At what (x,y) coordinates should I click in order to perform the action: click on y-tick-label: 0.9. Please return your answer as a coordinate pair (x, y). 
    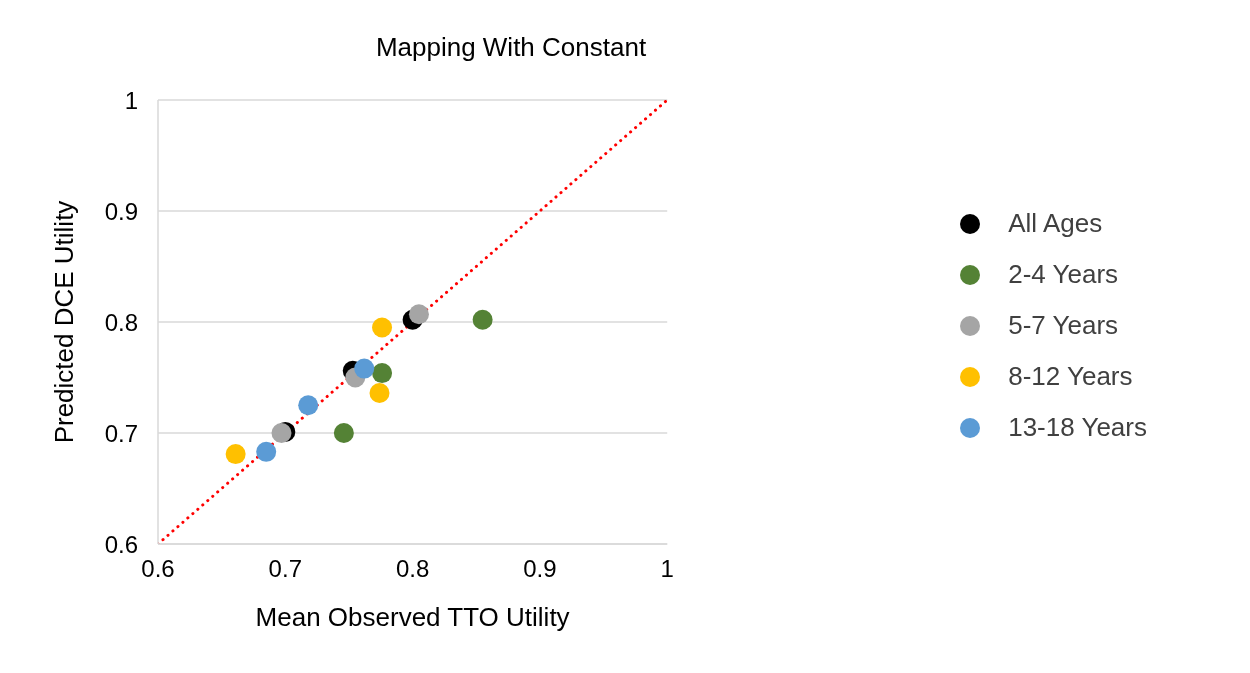
    Looking at the image, I should click on (121, 211).